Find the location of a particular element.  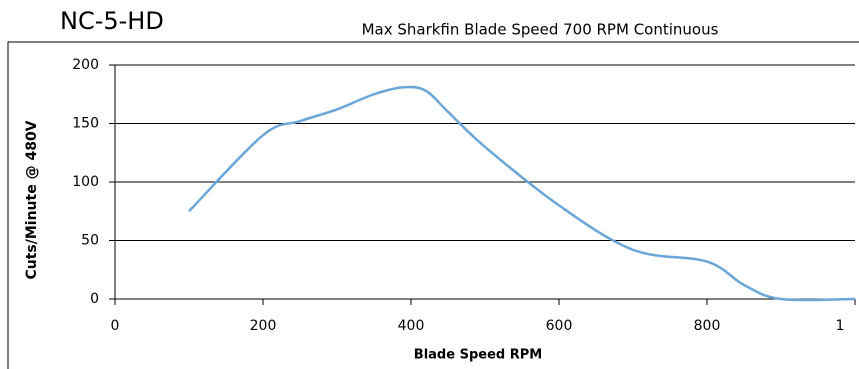

chart-title: NC-5-HD is located at coordinates (112, 21).